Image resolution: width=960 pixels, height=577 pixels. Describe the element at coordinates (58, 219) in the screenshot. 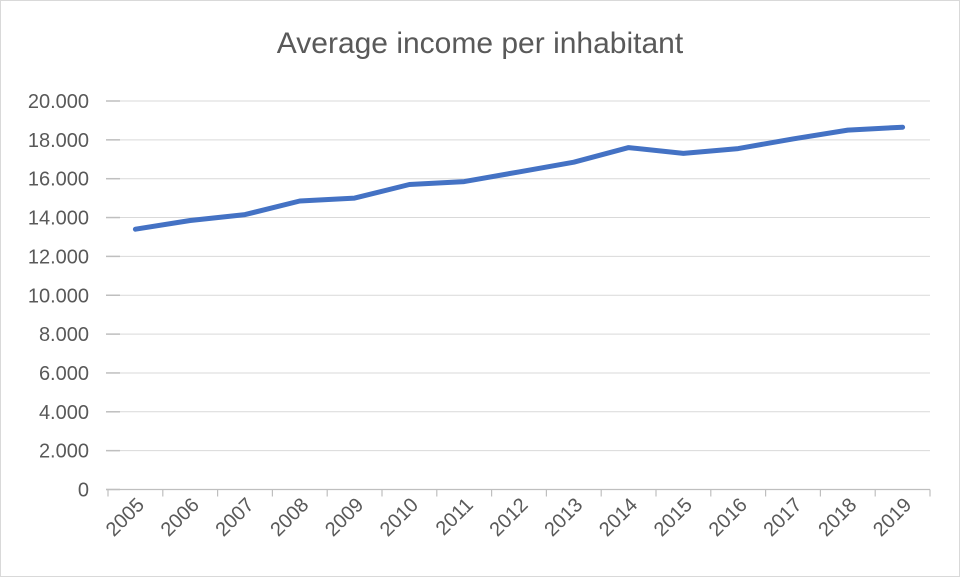

I see `y-tick-label: 14.000` at that location.